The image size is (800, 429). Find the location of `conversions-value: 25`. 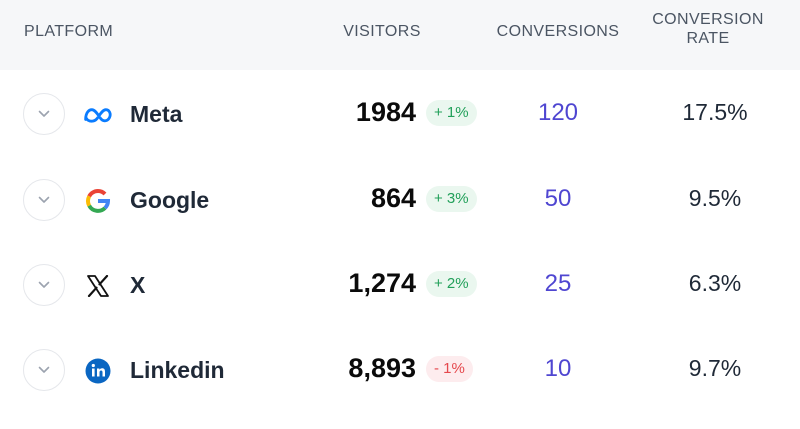

conversions-value: 25 is located at coordinates (558, 283).